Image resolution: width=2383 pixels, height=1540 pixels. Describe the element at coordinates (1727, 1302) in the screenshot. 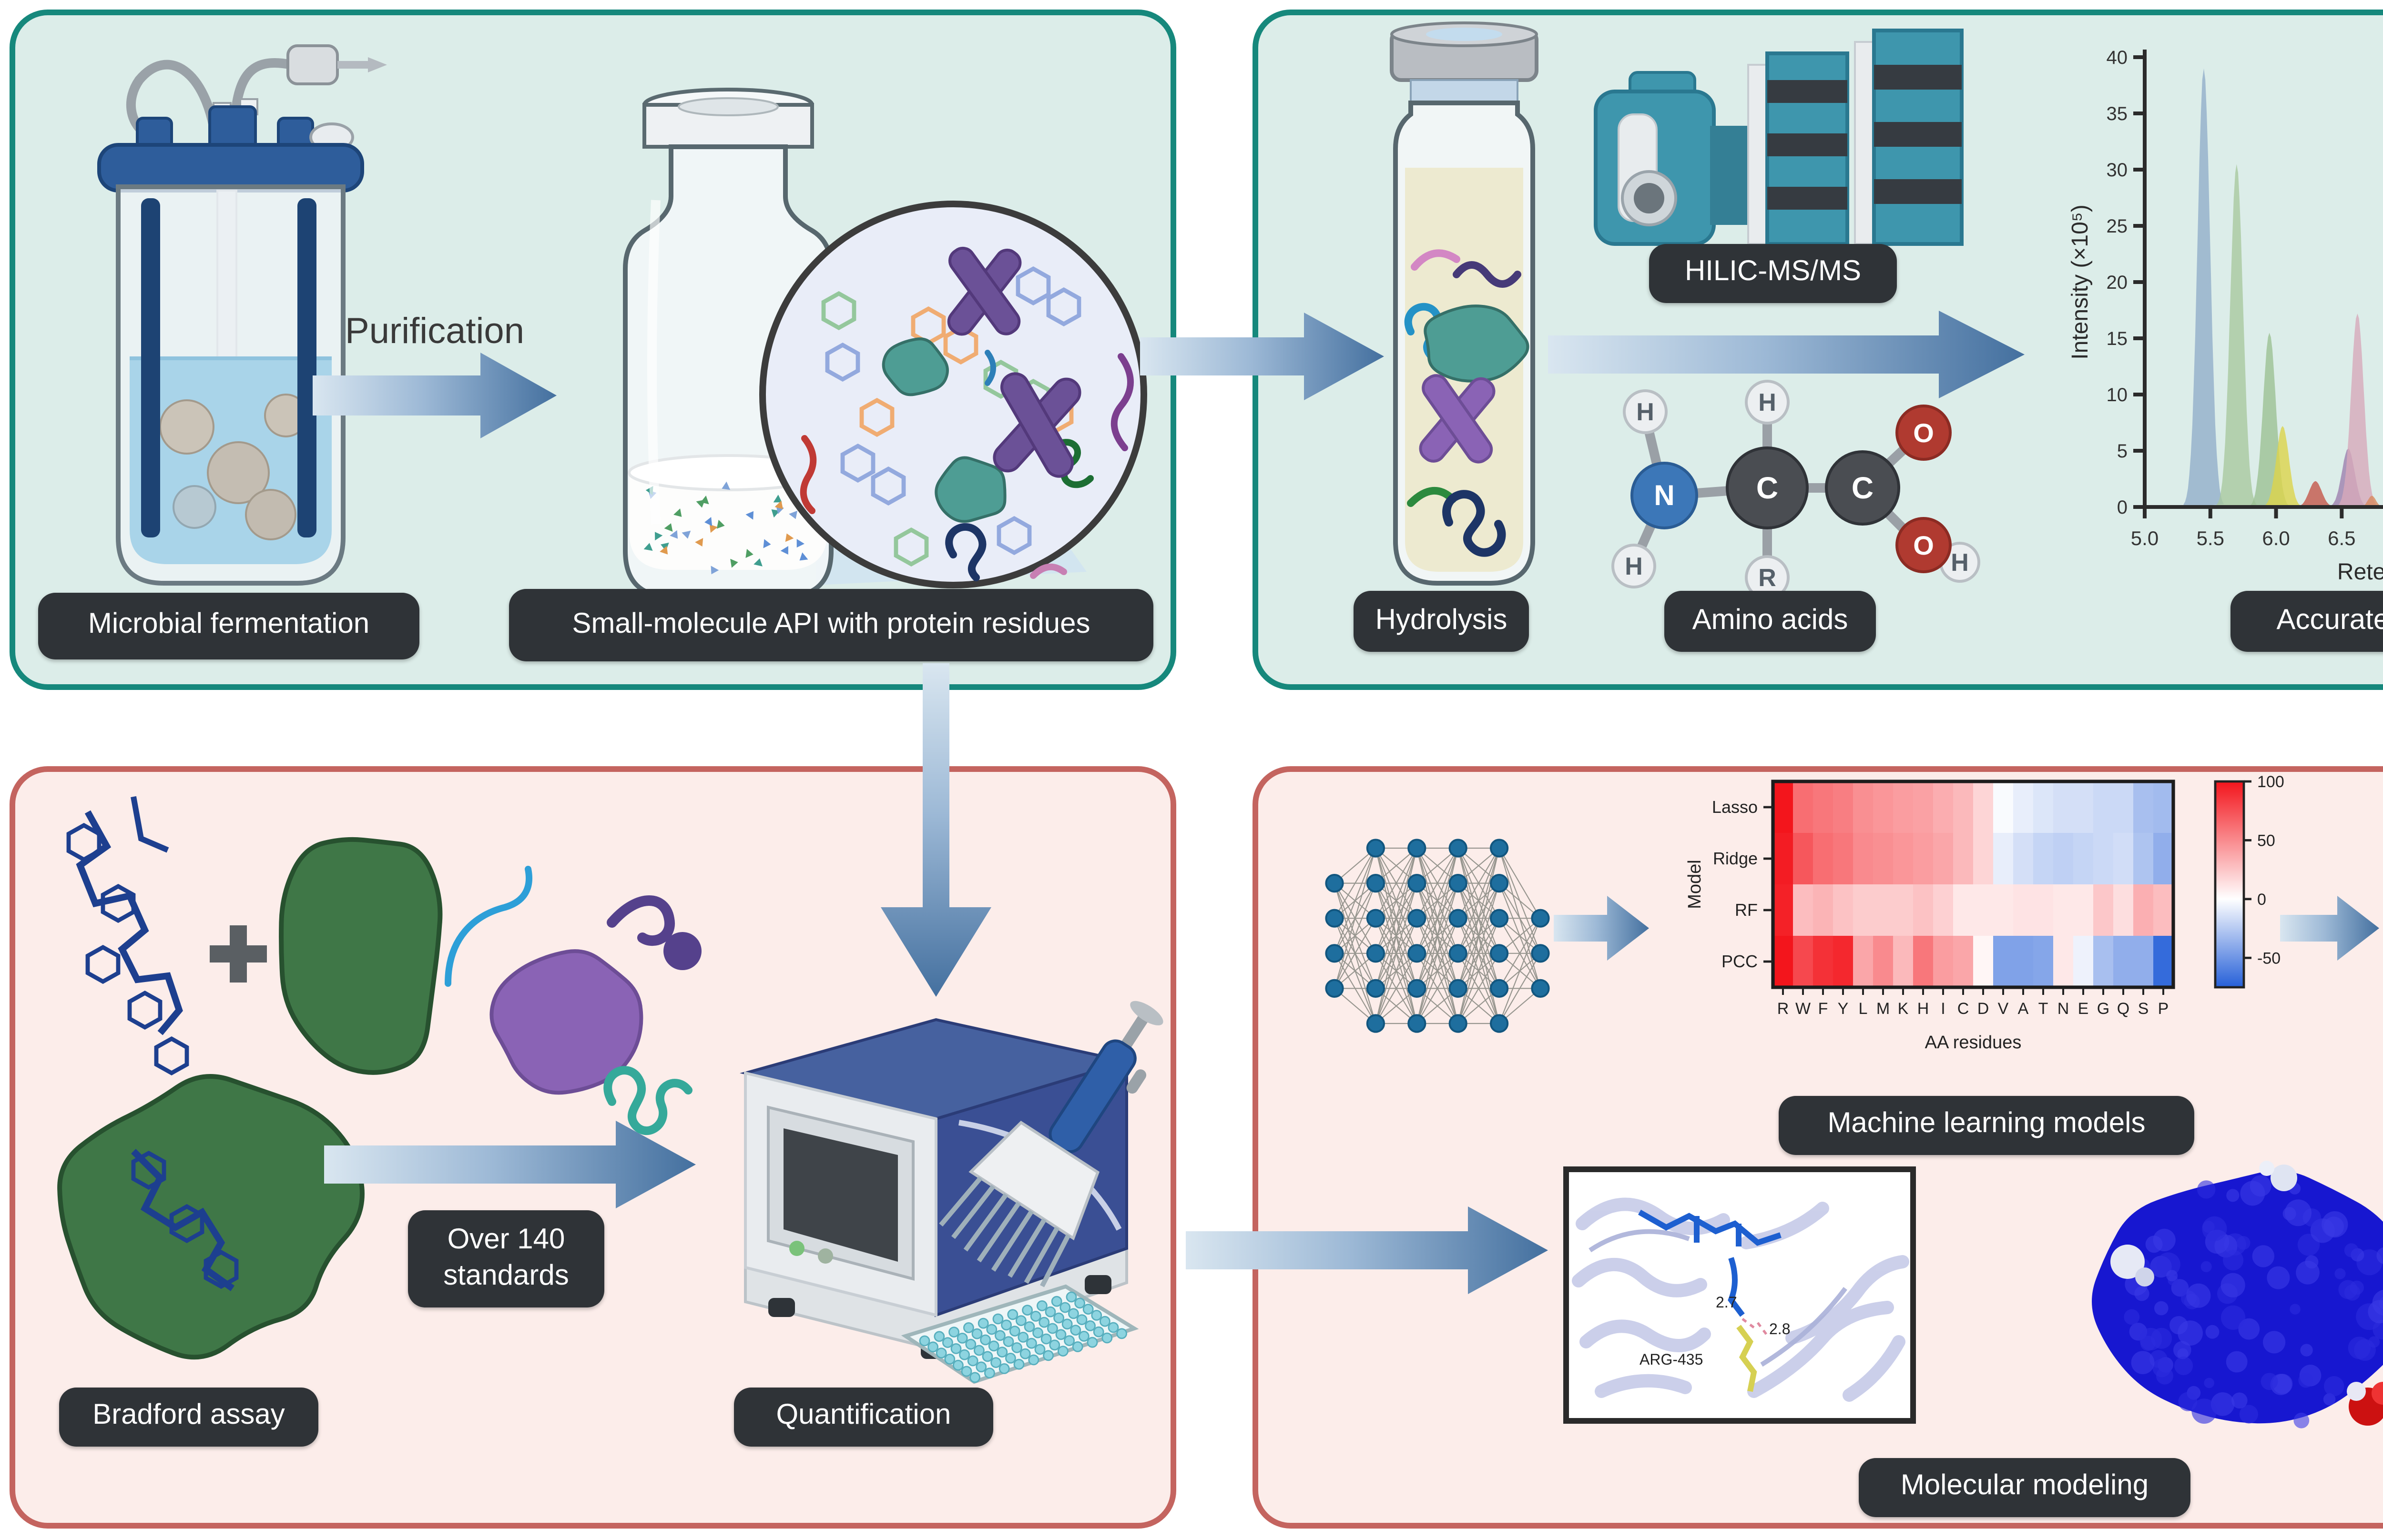

I see `svg-text: 2.7` at that location.